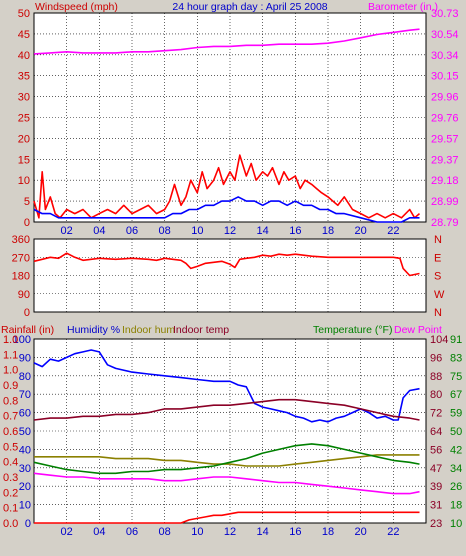 The width and height of the screenshot is (466, 556). I want to click on x-tick-04: 04, so click(99, 532).